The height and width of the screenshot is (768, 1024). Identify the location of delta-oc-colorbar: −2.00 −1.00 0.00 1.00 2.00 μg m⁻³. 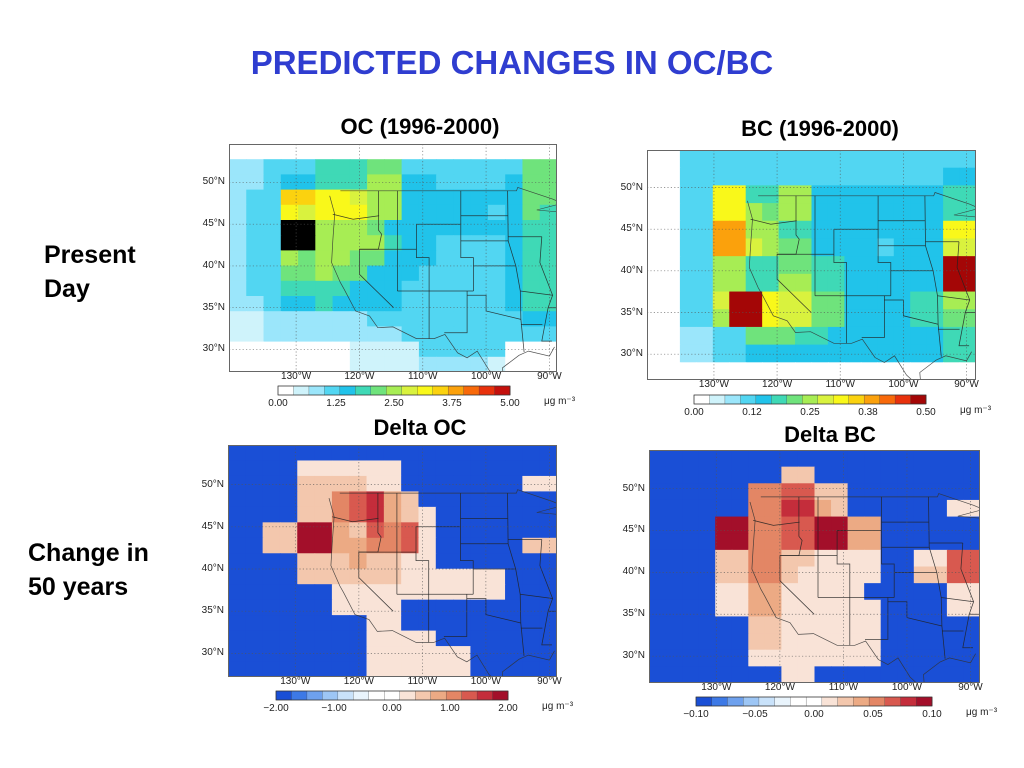
(425, 703).